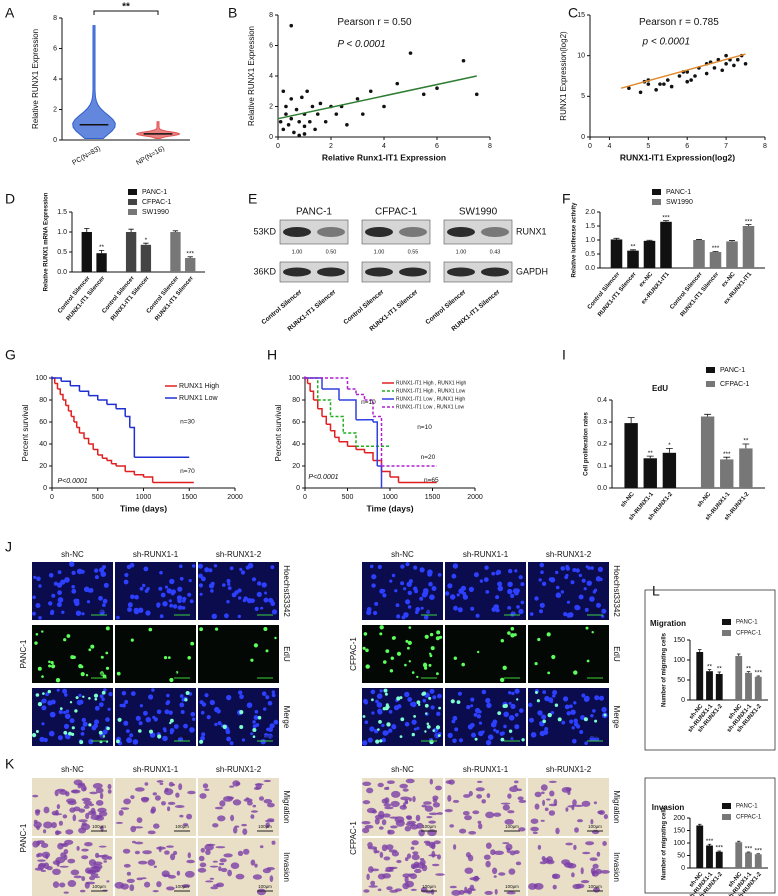 This screenshot has height=896, width=778. What do you see at coordinates (25, 432) in the screenshot?
I see `y-axis-label: Percent survival` at bounding box center [25, 432].